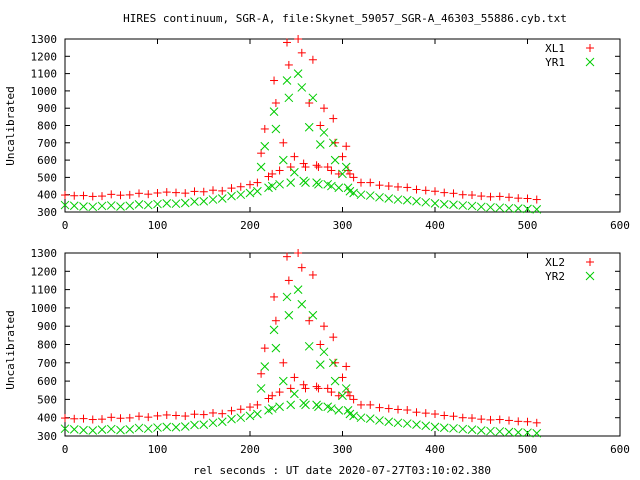  I want to click on y-tick-label: 600, so click(47, 160).